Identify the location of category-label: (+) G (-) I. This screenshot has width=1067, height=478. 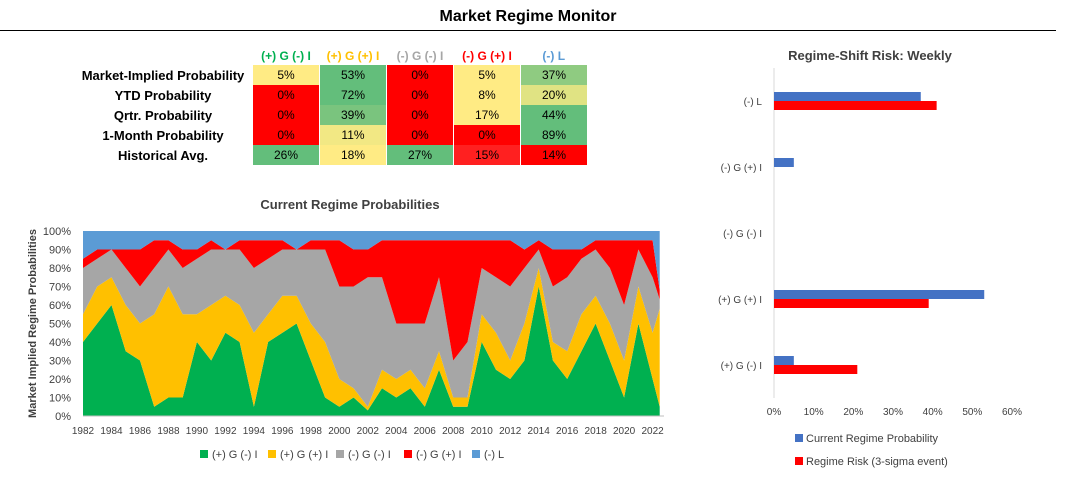
(741, 366).